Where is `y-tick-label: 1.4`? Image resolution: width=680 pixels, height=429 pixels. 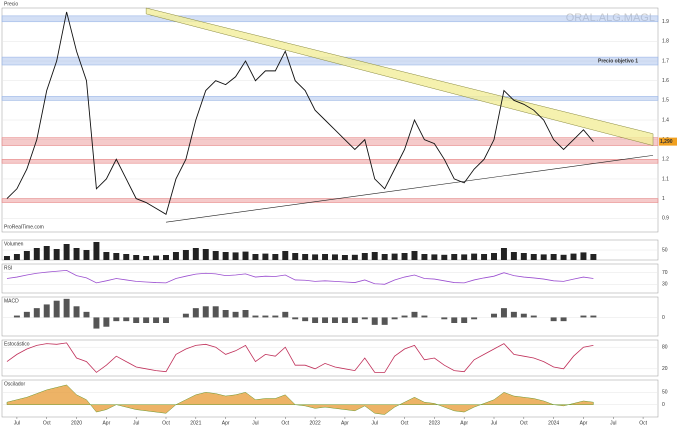
y-tick-label: 1.4 is located at coordinates (665, 120).